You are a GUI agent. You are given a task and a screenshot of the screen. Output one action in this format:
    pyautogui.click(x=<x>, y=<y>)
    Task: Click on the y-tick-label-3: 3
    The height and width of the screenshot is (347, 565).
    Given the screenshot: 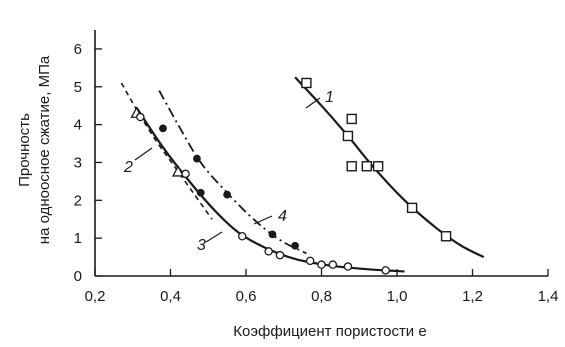 What is the action you would take?
    pyautogui.click(x=78, y=162)
    